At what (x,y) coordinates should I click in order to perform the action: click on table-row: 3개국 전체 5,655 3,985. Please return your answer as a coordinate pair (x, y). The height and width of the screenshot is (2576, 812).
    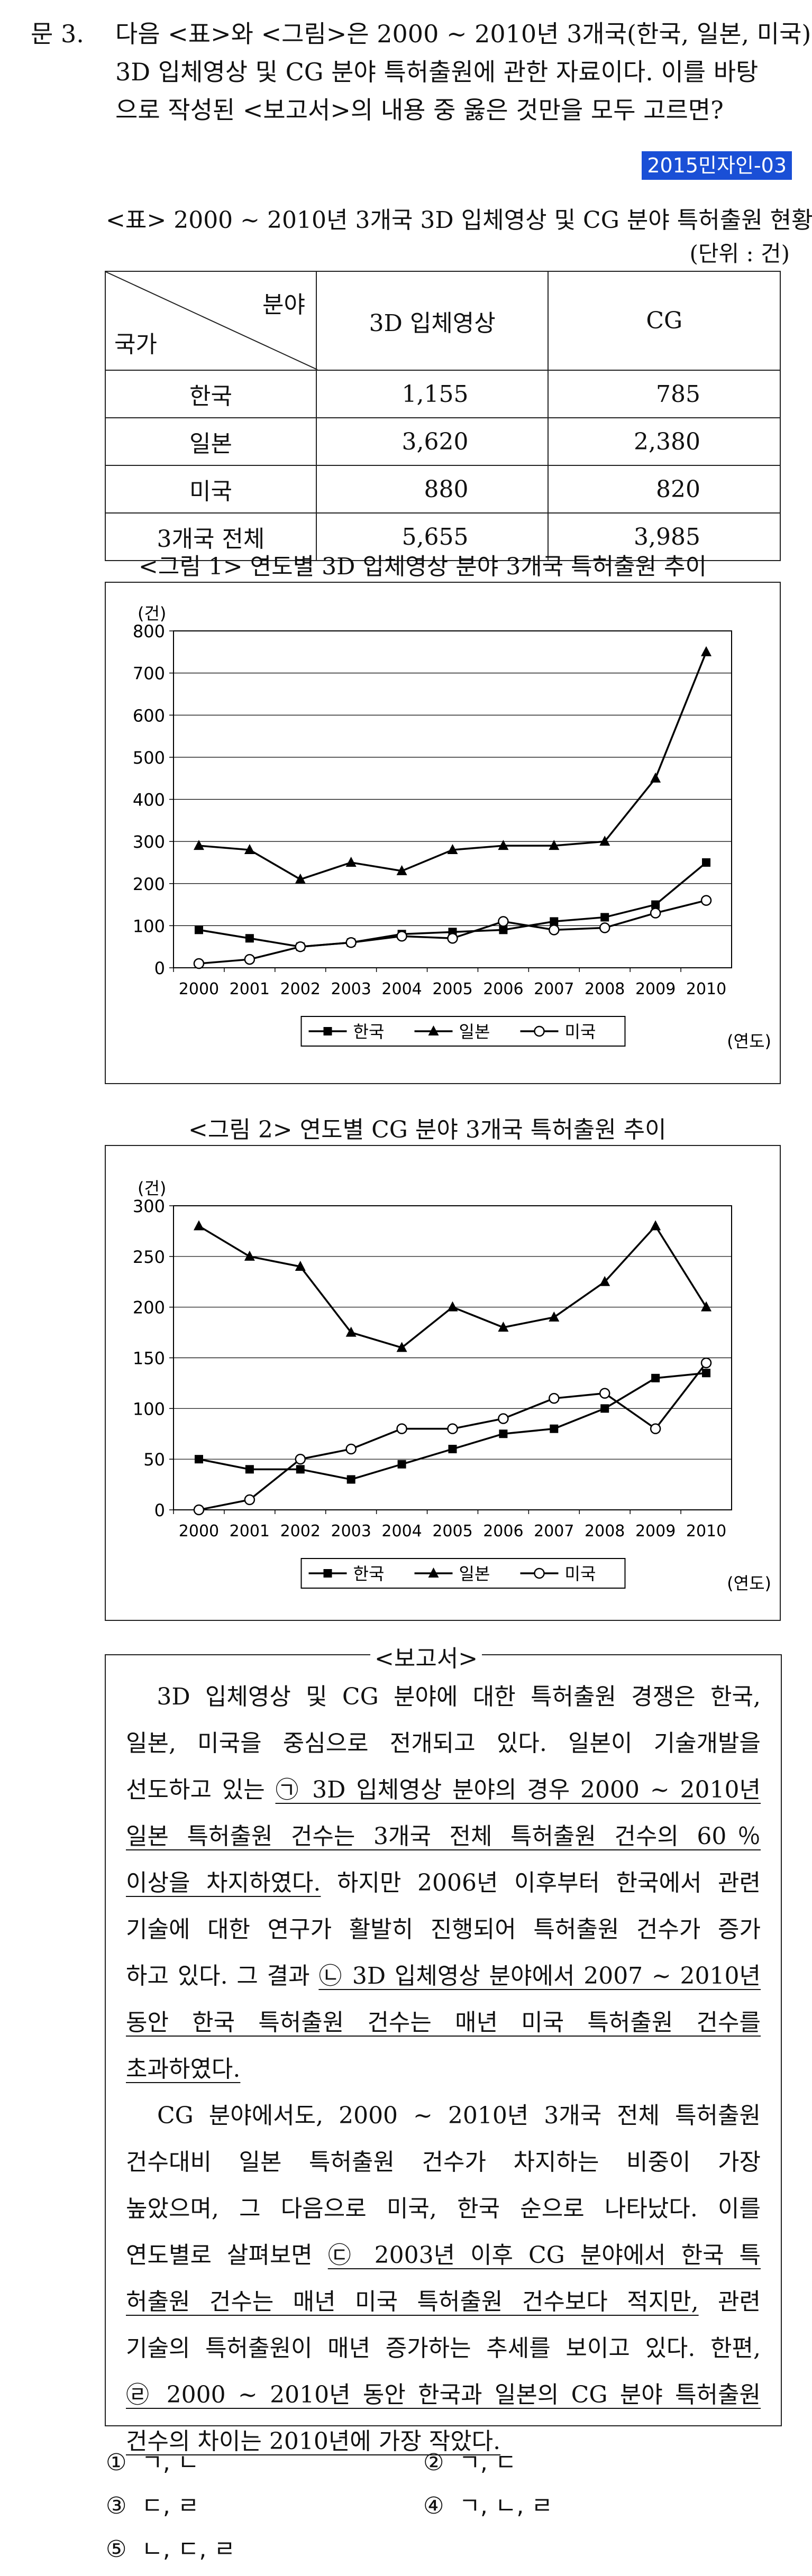
    Looking at the image, I should click on (443, 536).